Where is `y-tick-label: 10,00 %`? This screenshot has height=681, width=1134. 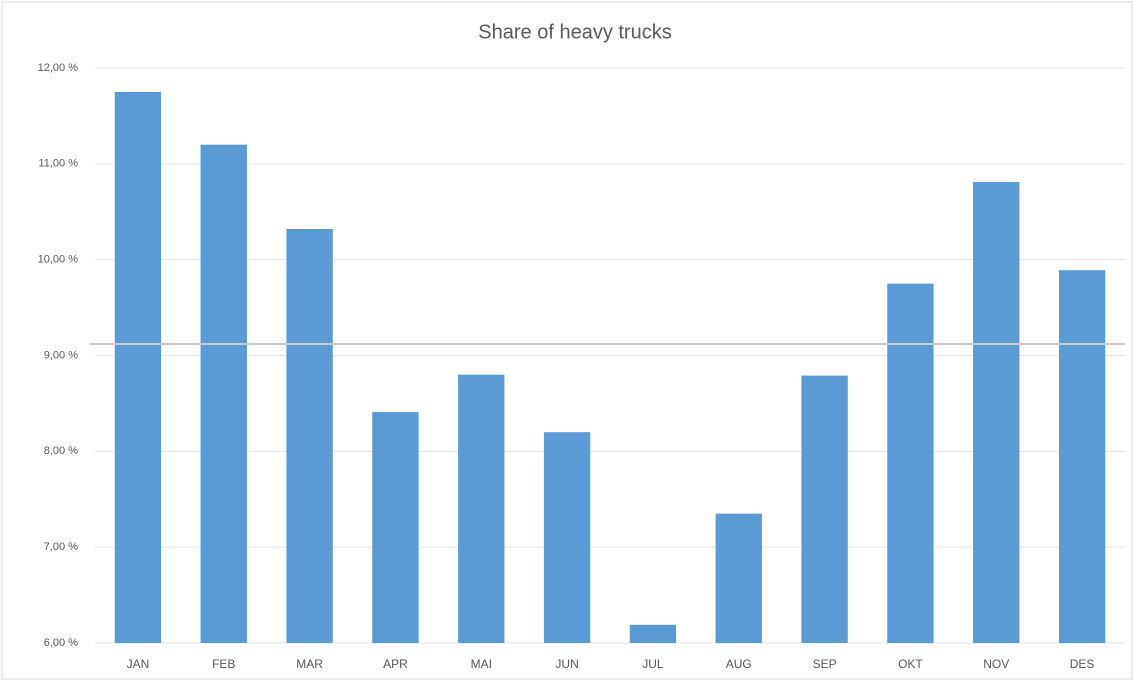
y-tick-label: 10,00 % is located at coordinates (58, 260).